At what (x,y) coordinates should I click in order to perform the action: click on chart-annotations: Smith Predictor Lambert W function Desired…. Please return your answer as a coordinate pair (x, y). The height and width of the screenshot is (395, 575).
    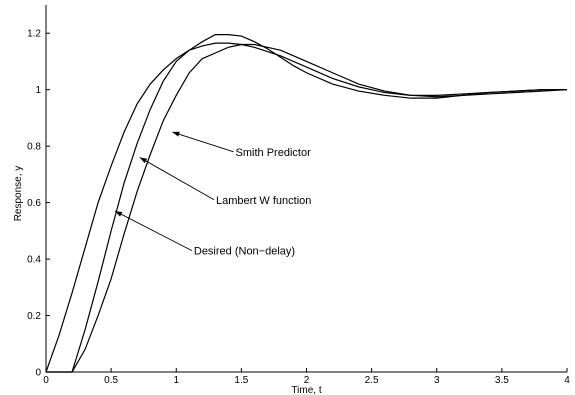
    Looking at the image, I should click on (213, 194).